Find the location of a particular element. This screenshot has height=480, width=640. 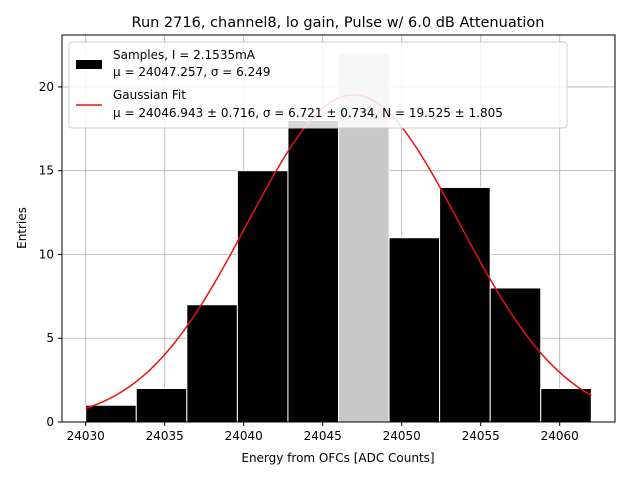

x-tick-label-0: 24030 is located at coordinates (86, 436).